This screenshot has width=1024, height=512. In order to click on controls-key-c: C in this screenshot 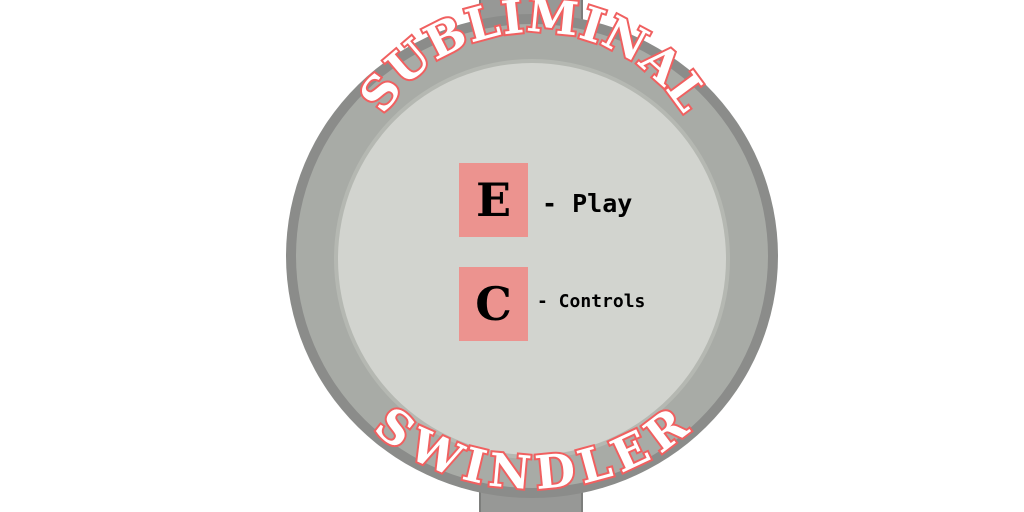, I will do `click(493, 304)`.